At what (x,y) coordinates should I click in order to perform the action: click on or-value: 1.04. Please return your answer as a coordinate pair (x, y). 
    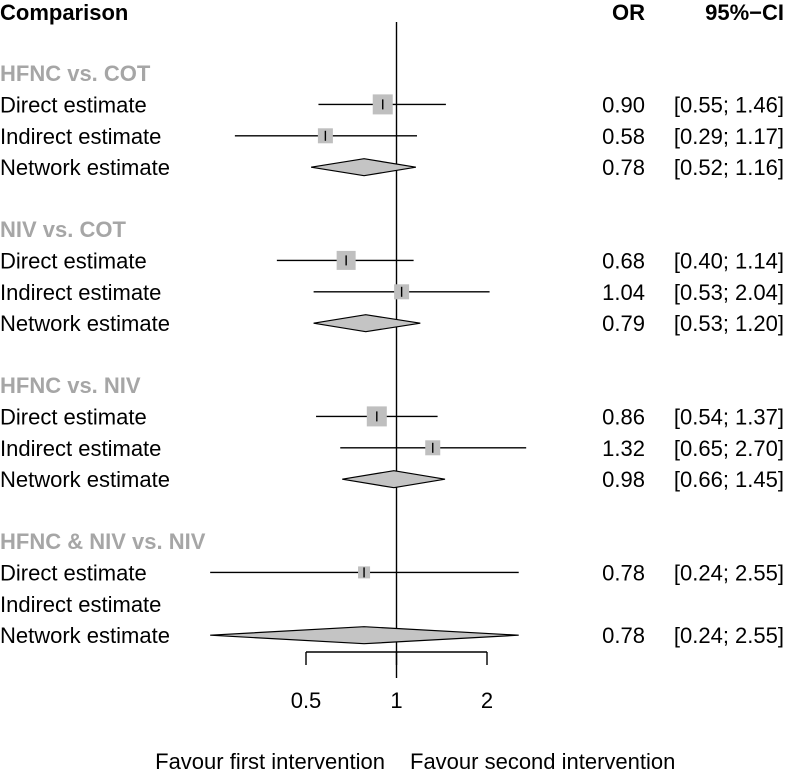
    Looking at the image, I should click on (623, 292).